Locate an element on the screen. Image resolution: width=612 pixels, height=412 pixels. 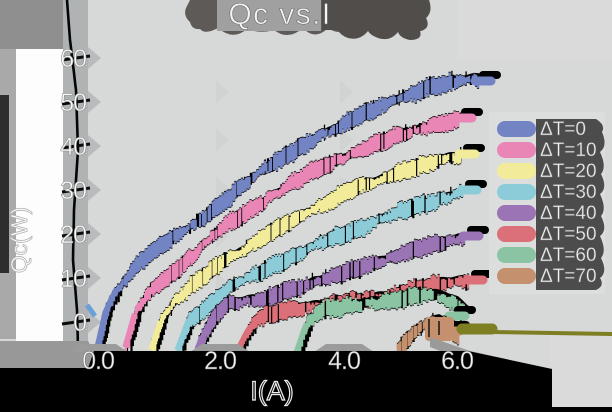
svg-text: ΔT=50 is located at coordinates (568, 234).